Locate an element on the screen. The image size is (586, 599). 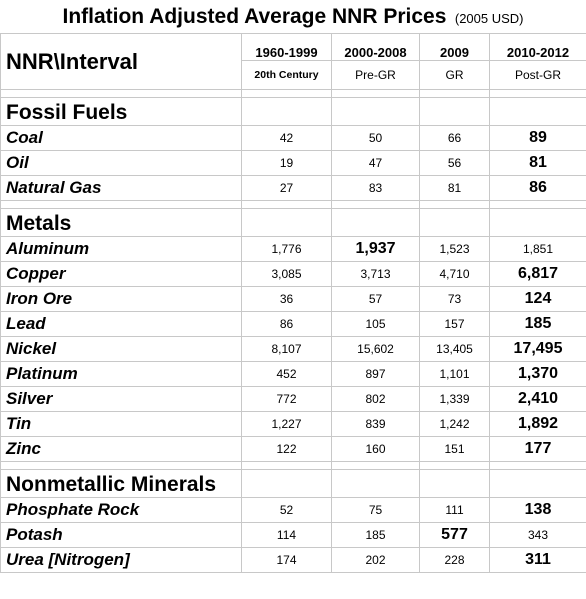
value-cell: 52 is located at coordinates (286, 510).